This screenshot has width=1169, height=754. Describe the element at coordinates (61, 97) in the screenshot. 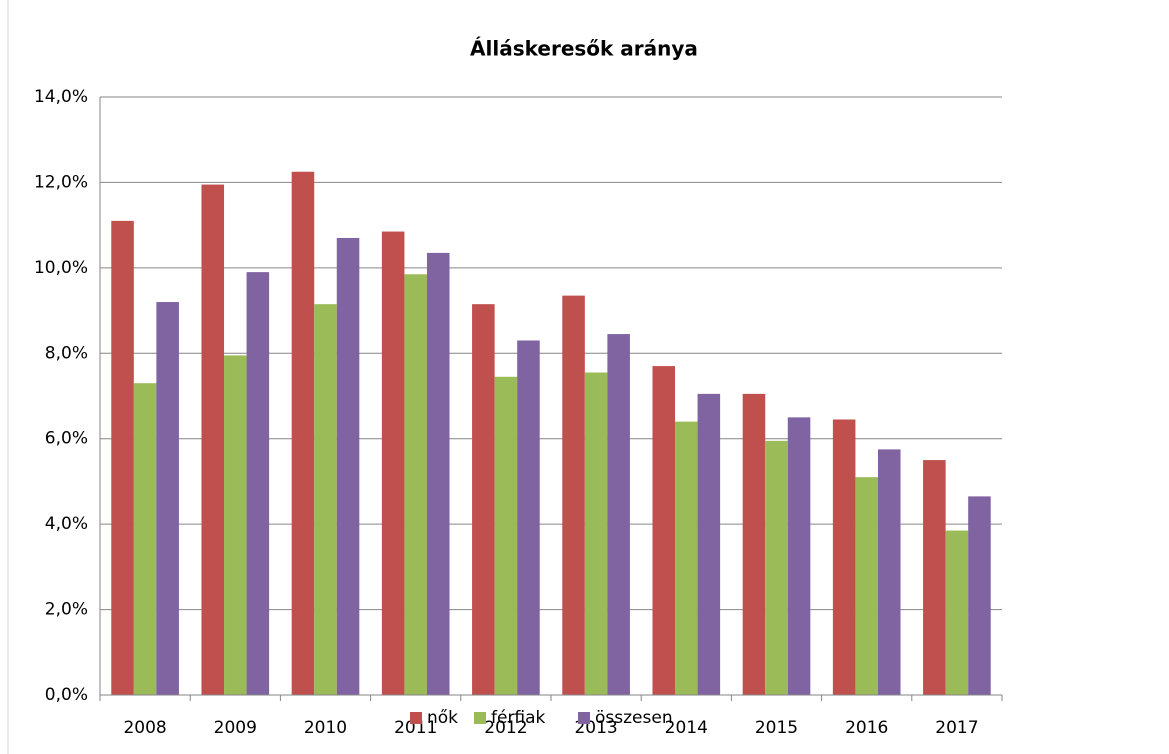

I see `y-tick-label: 14,0%` at that location.